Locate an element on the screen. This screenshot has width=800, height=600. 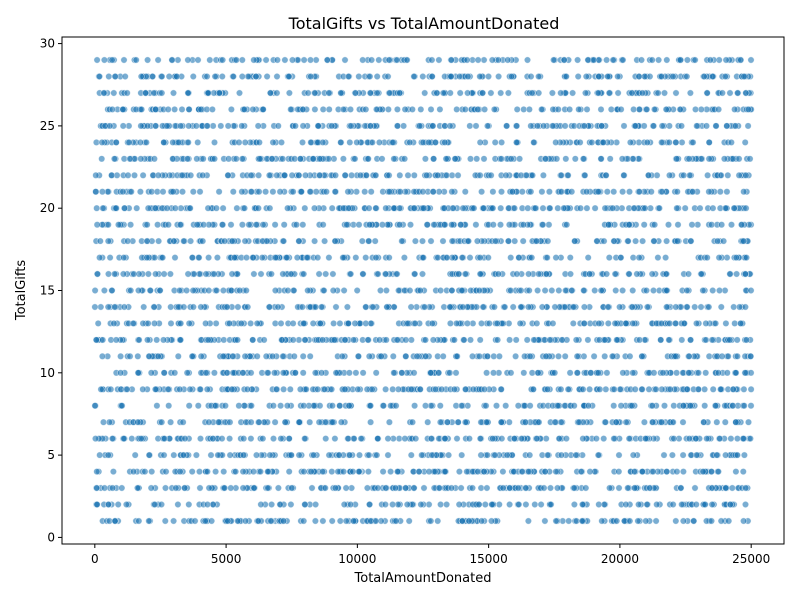
y-tick-label: 5 is located at coordinates (51, 455).